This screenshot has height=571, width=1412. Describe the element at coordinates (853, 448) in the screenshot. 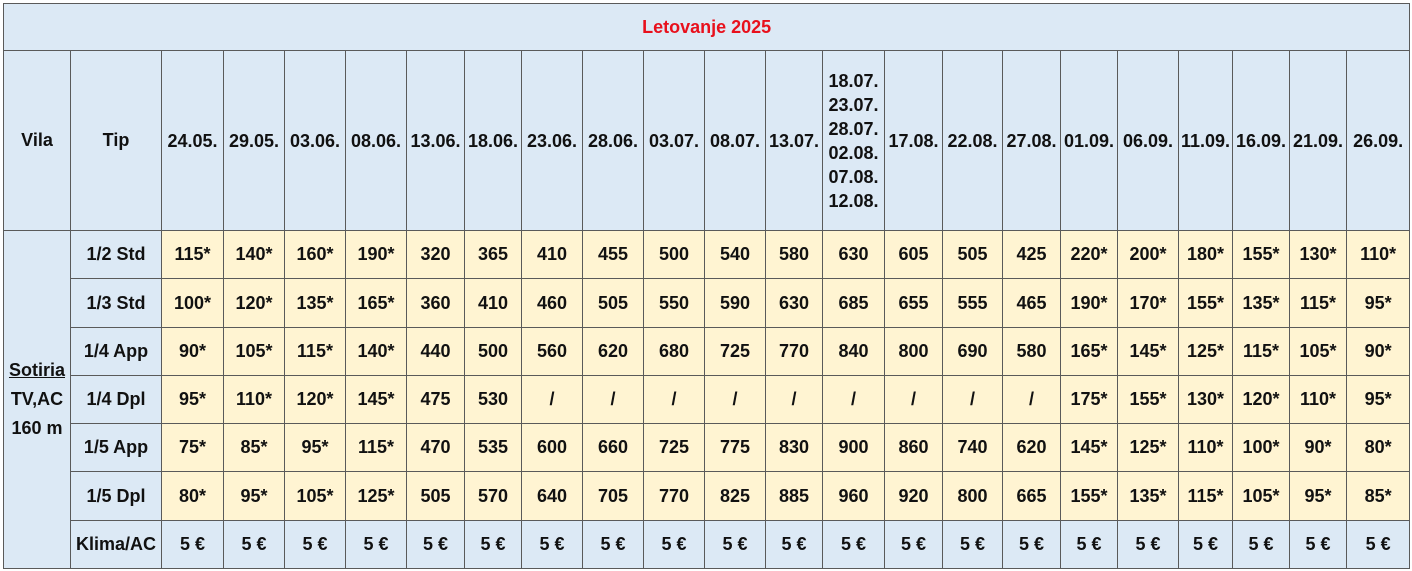

I see `price-cell: 900` at that location.